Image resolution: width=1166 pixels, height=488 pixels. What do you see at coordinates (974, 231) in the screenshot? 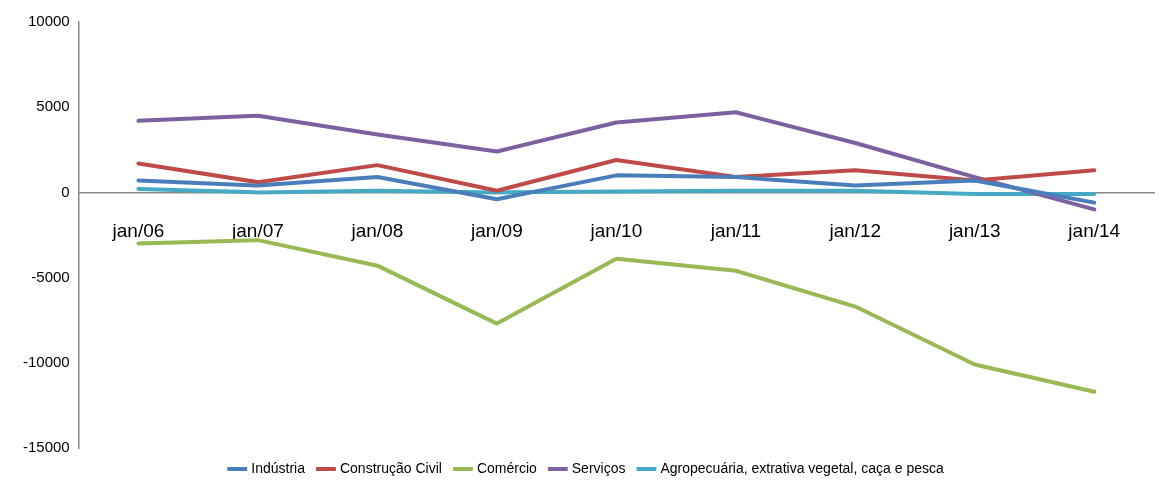
I see `x-tick-label: jan/13` at bounding box center [974, 231].